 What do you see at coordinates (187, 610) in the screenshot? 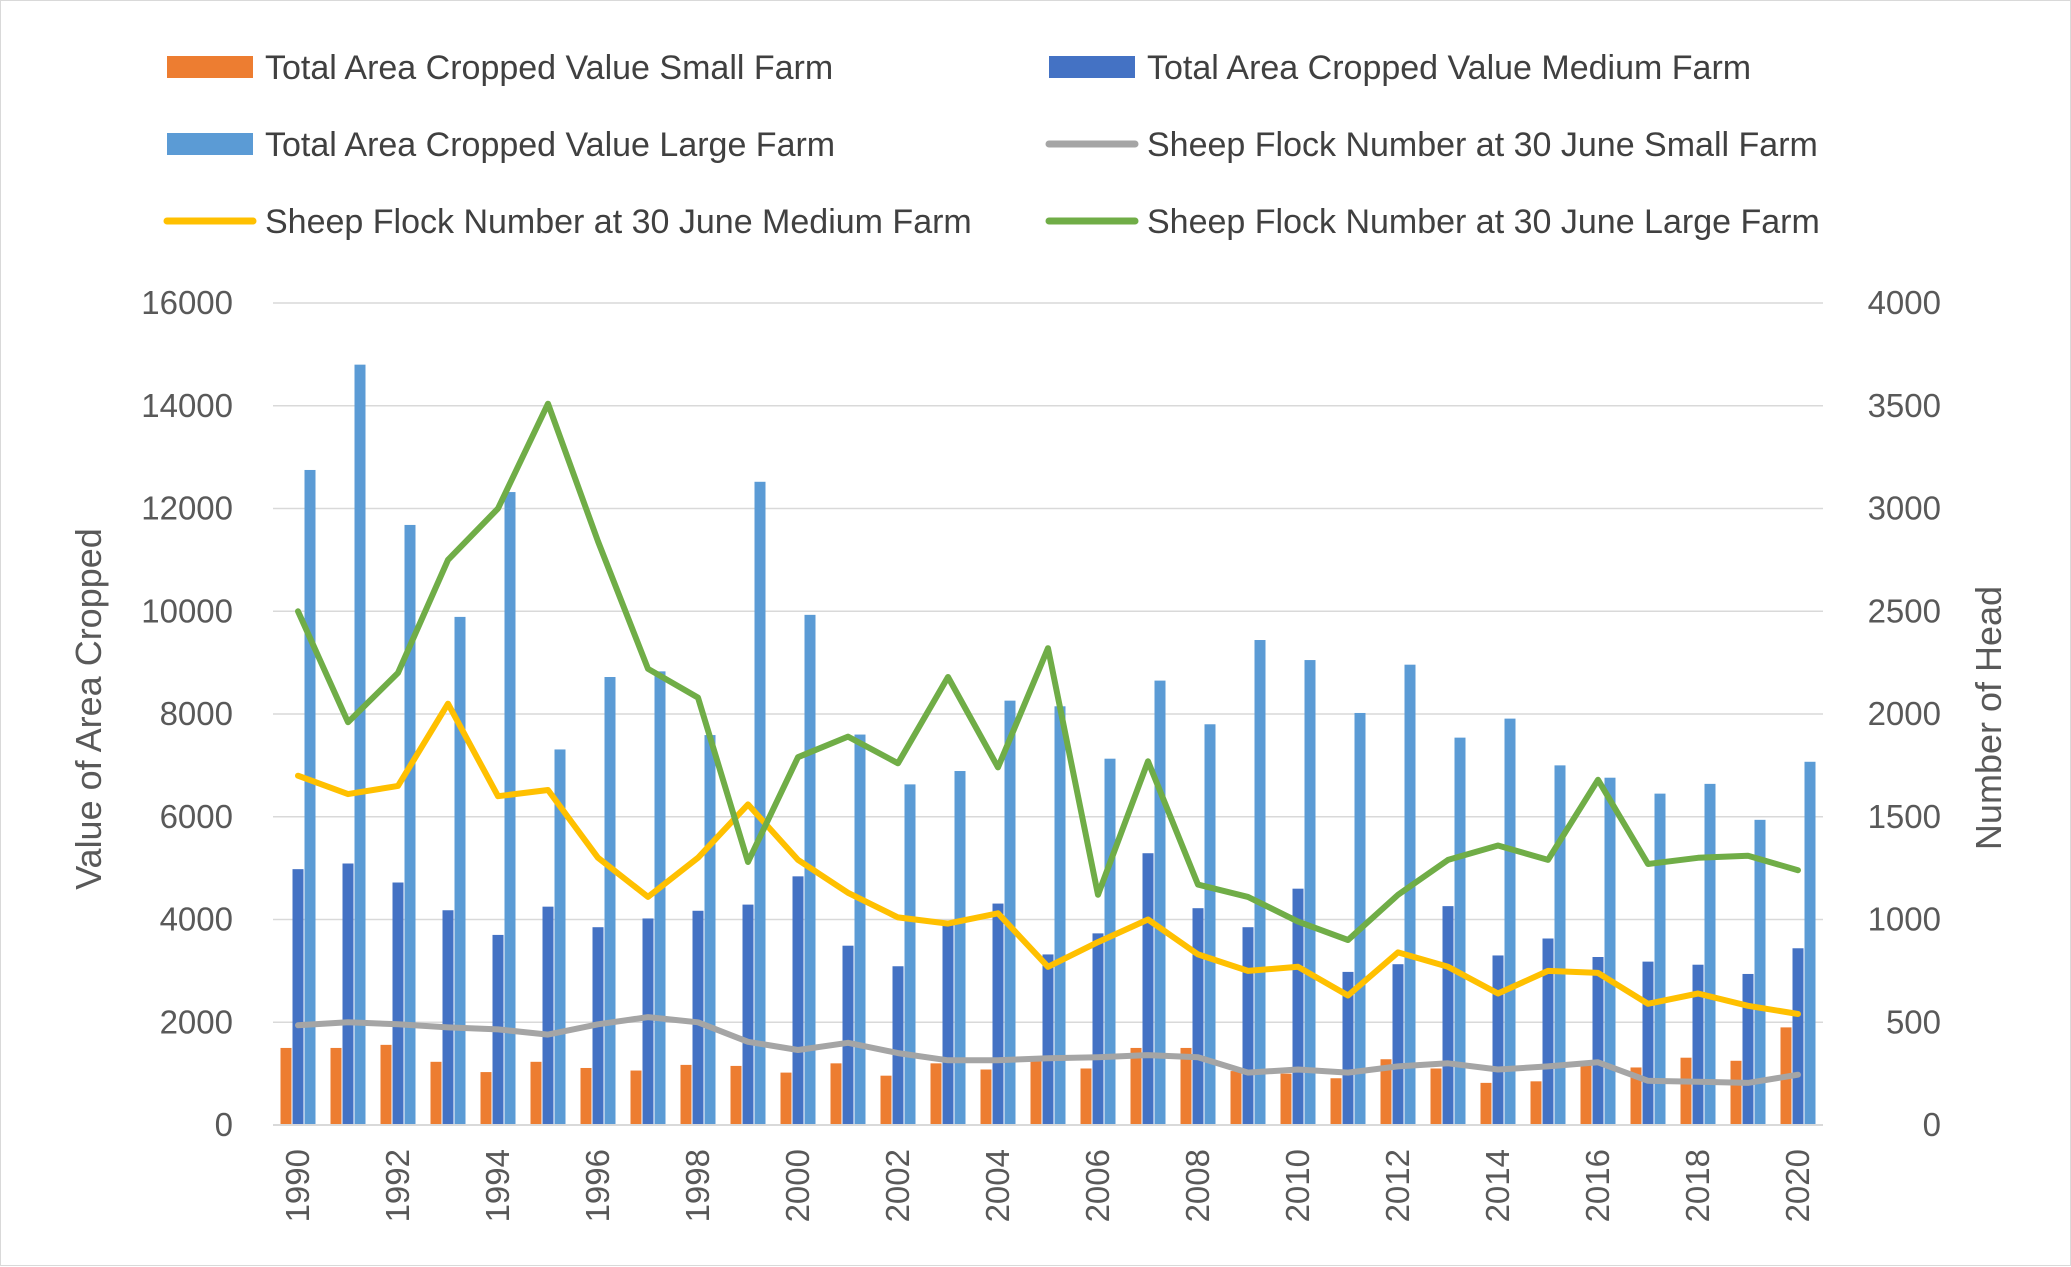
I see `left-tick-label: 10000` at bounding box center [187, 610].